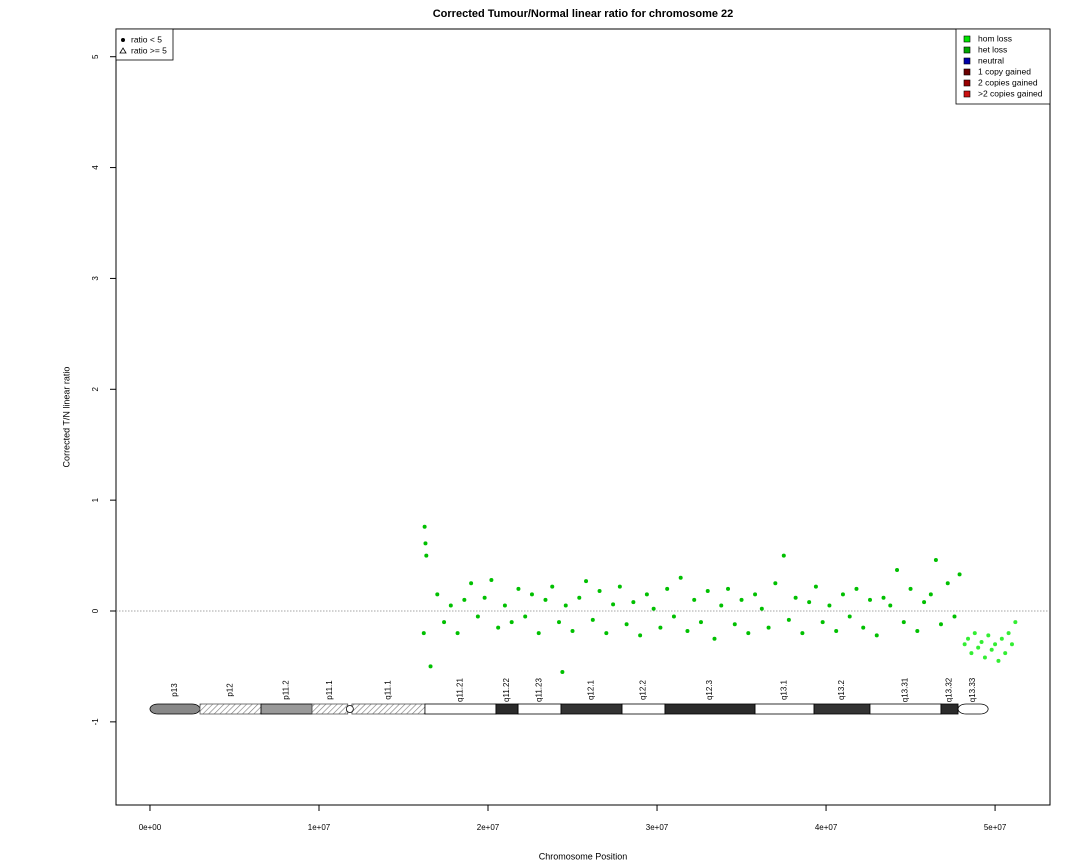  What do you see at coordinates (319, 827) in the screenshot?
I see `x-tick-label: 1e+07` at bounding box center [319, 827].